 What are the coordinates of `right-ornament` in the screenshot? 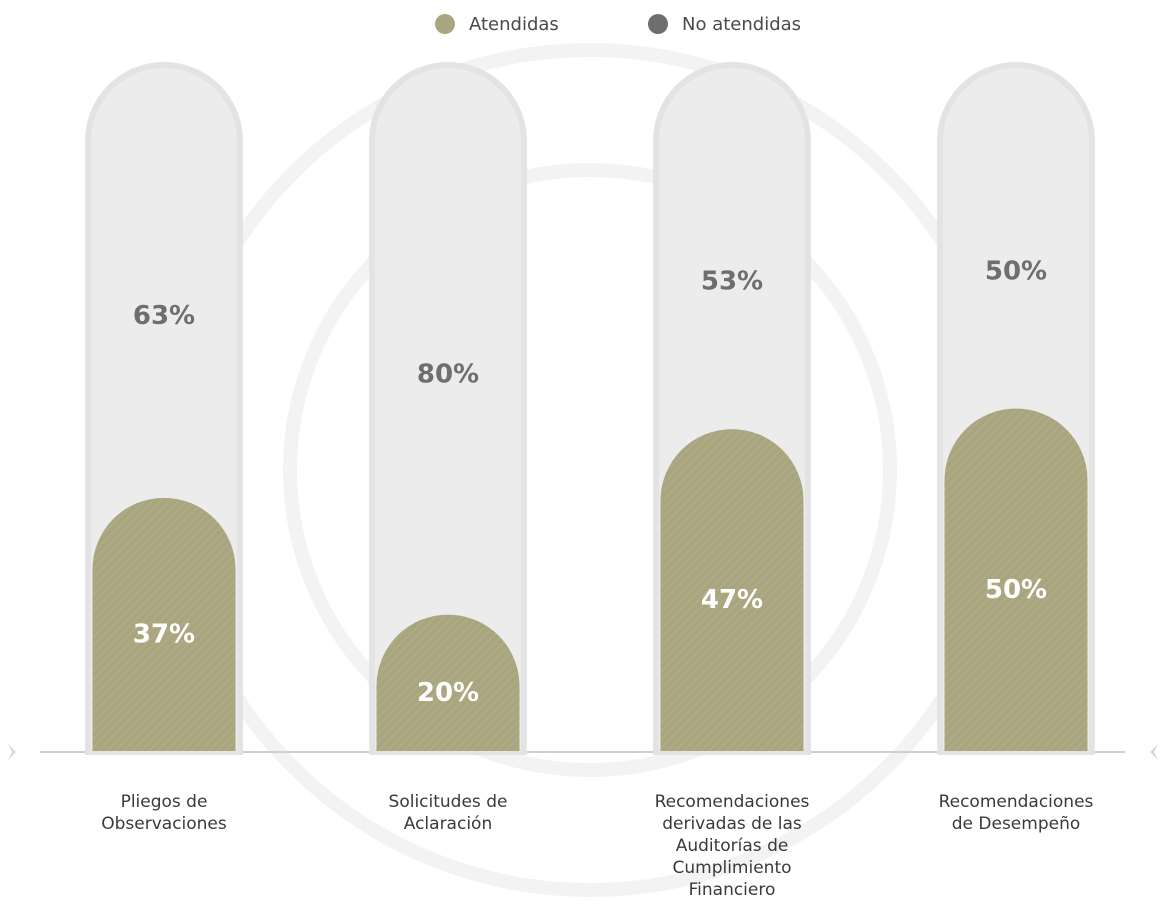 It's located at (1154, 752).